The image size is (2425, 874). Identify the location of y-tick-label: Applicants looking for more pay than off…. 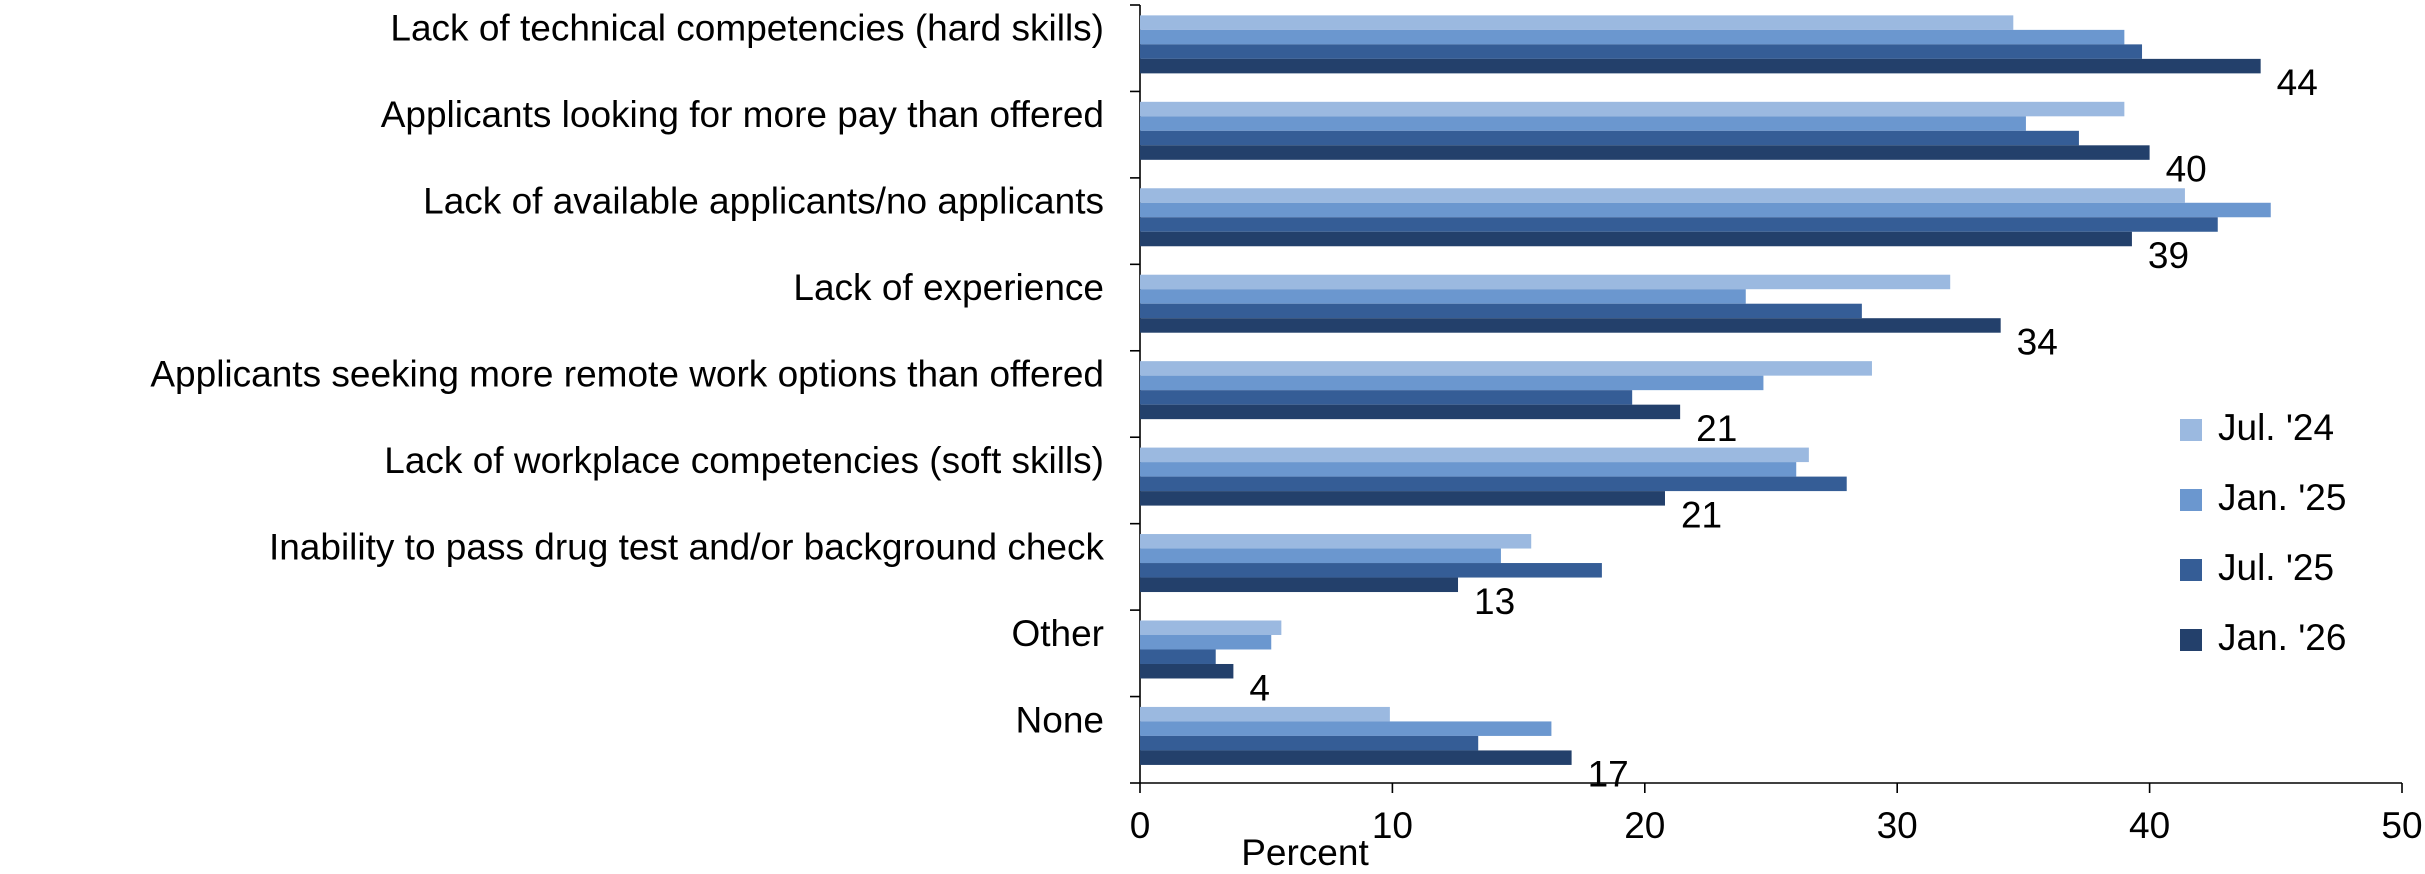
(742, 114).